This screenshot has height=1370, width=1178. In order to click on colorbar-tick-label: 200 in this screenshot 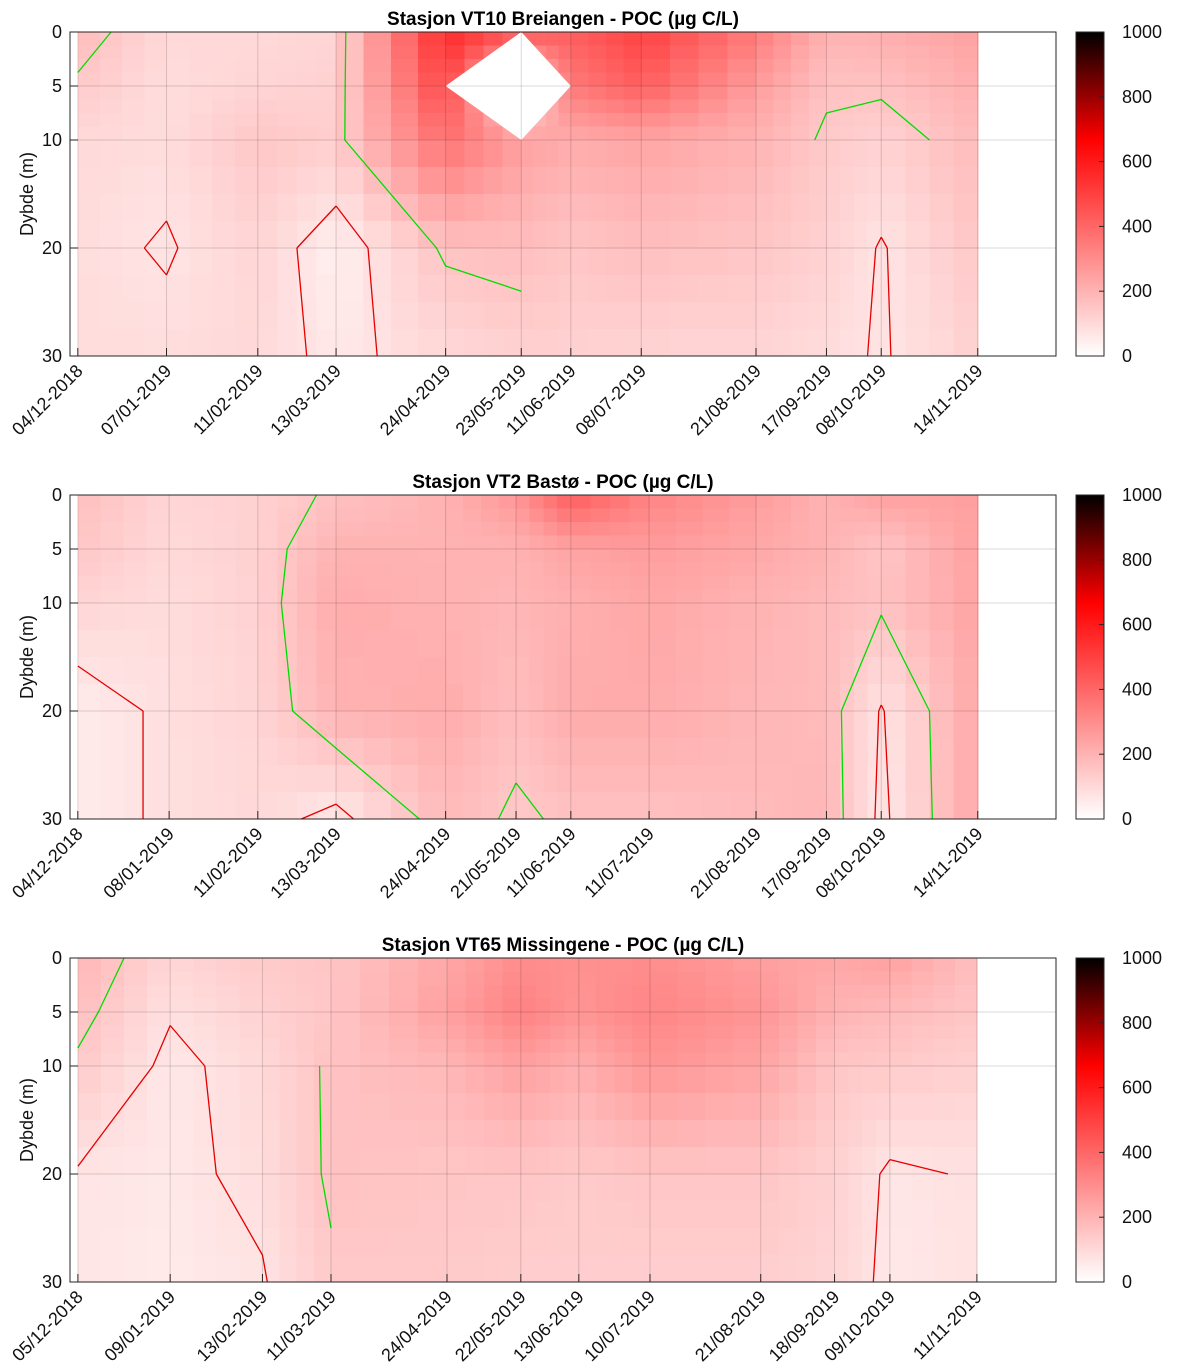, I will do `click(1137, 291)`.